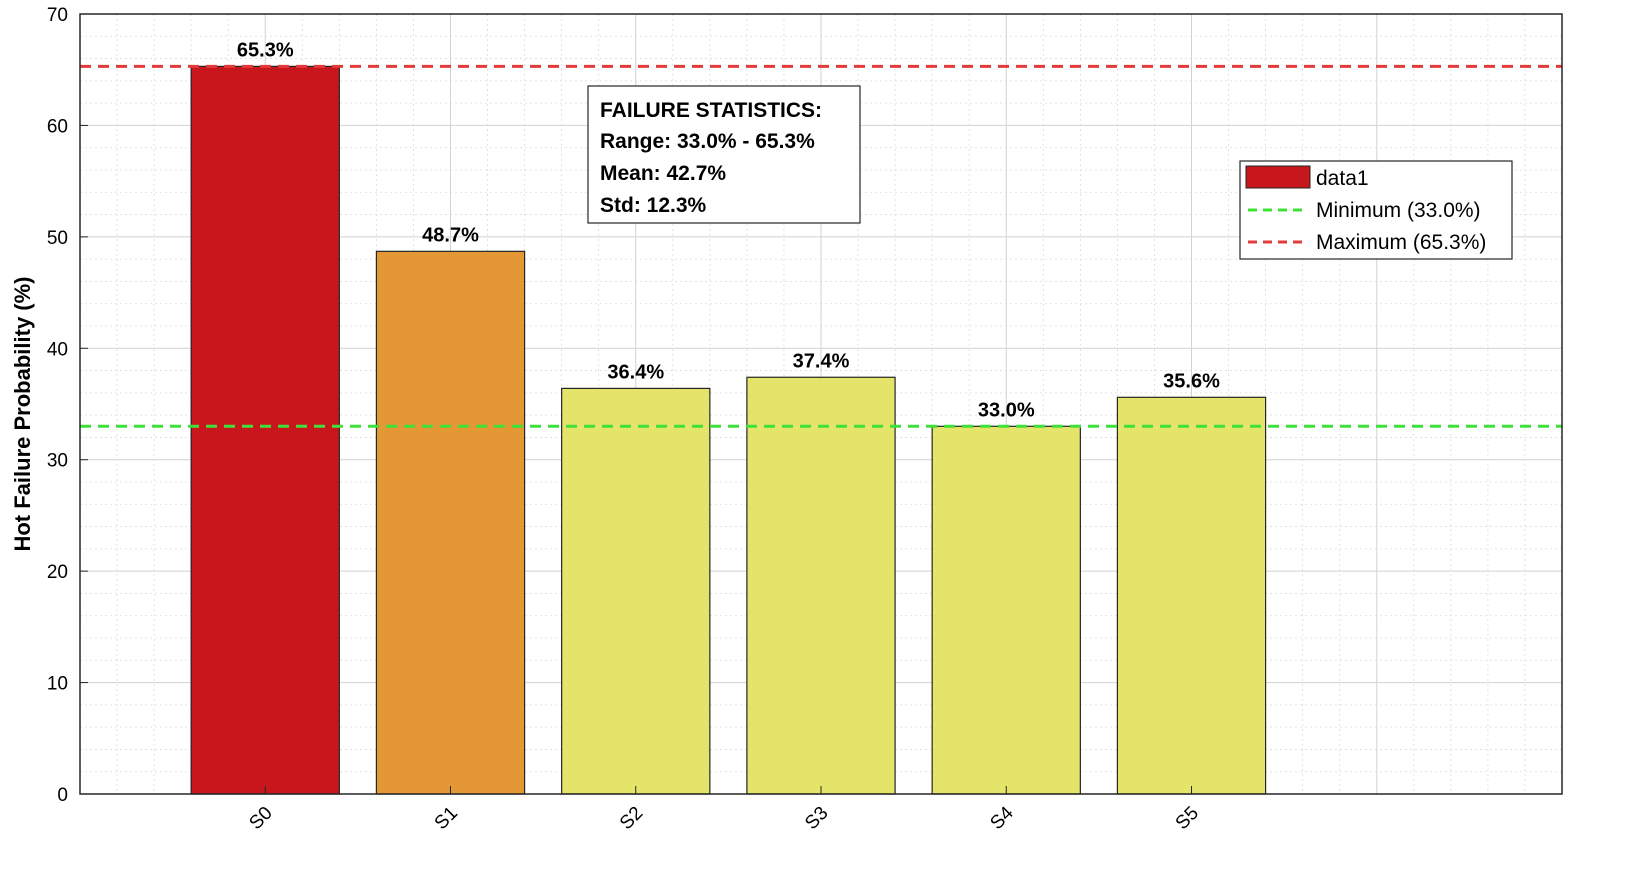 The height and width of the screenshot is (888, 1652). Describe the element at coordinates (635, 372) in the screenshot. I see `data-label-s2: 36.4%` at that location.